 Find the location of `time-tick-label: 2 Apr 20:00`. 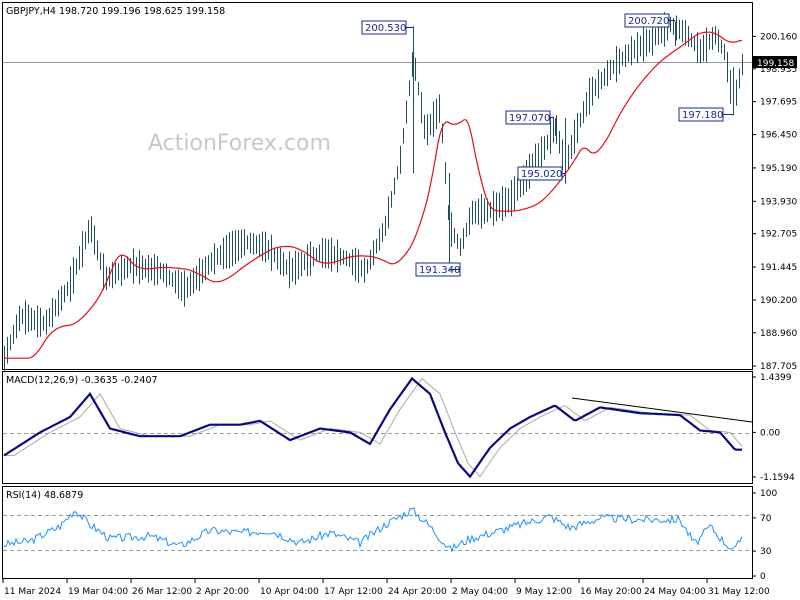

time-tick-label: 2 Apr 20:00 is located at coordinates (222, 592).